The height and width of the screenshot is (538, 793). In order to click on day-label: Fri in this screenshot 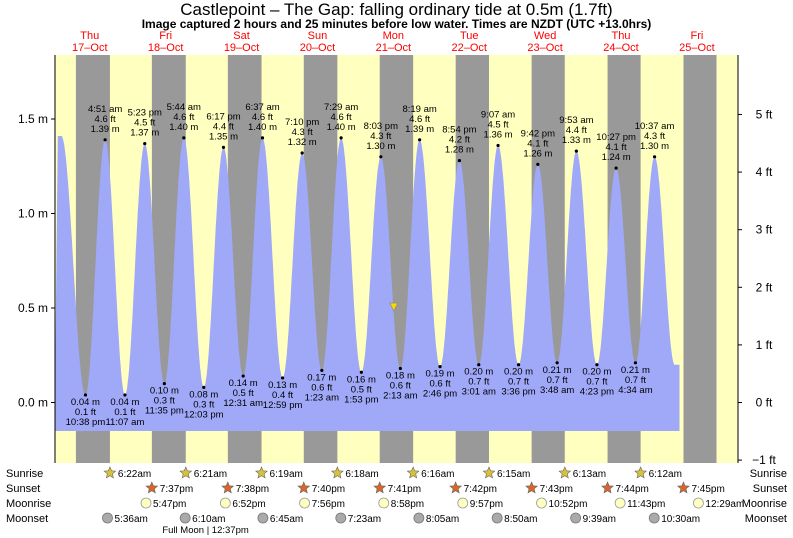, I will do `click(165, 36)`.